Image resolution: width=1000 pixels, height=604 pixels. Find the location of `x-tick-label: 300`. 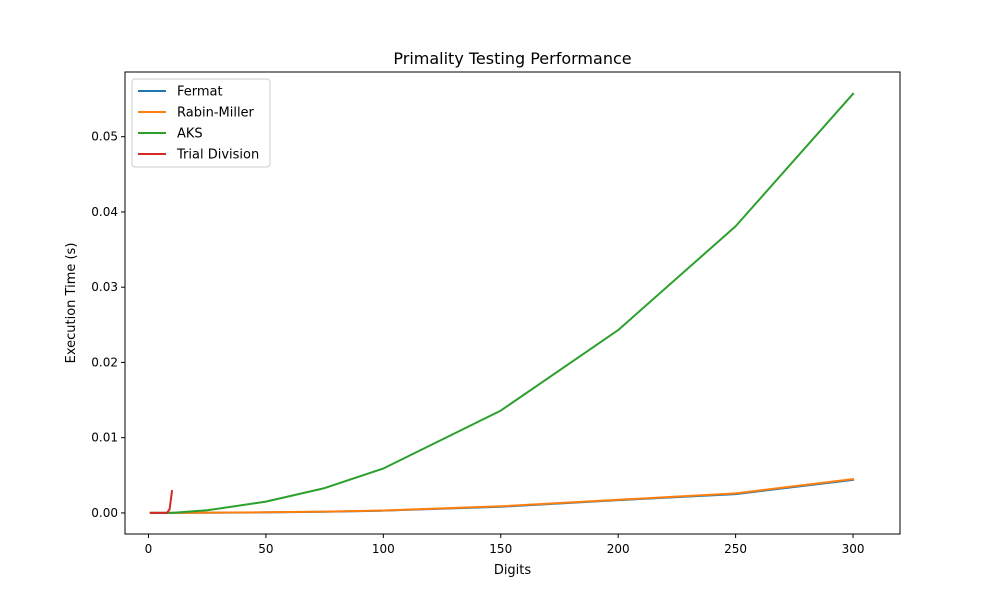

x-tick-label: 300 is located at coordinates (853, 549).